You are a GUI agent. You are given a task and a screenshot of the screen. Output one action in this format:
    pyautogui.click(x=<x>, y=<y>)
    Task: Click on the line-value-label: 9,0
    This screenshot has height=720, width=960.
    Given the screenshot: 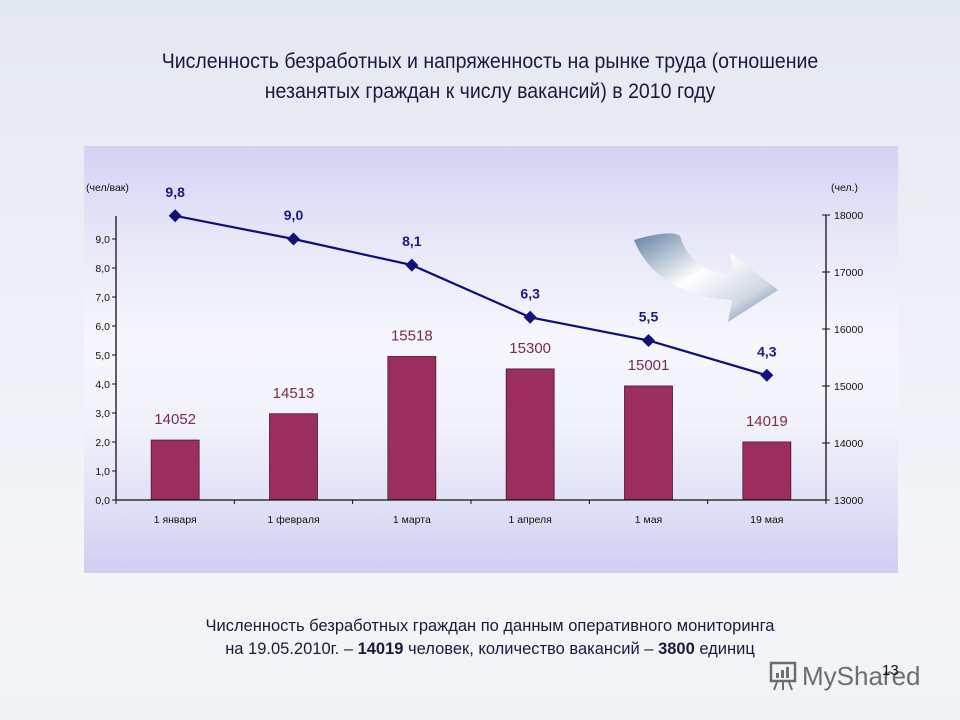 What is the action you would take?
    pyautogui.click(x=294, y=215)
    